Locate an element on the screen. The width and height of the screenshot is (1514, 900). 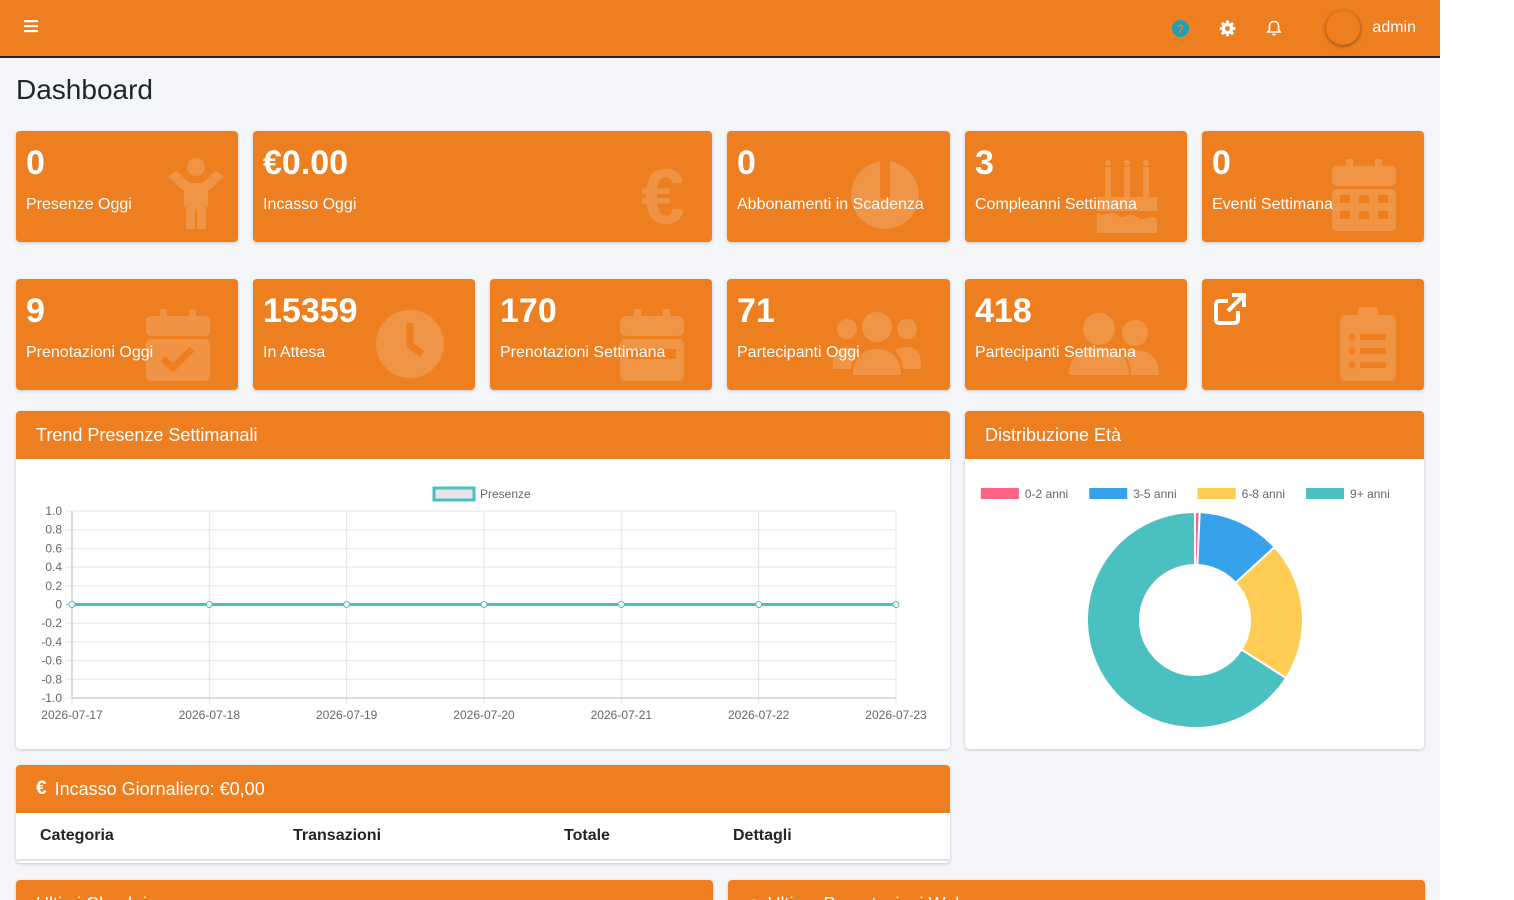
column-header: Totale is located at coordinates (624, 837).